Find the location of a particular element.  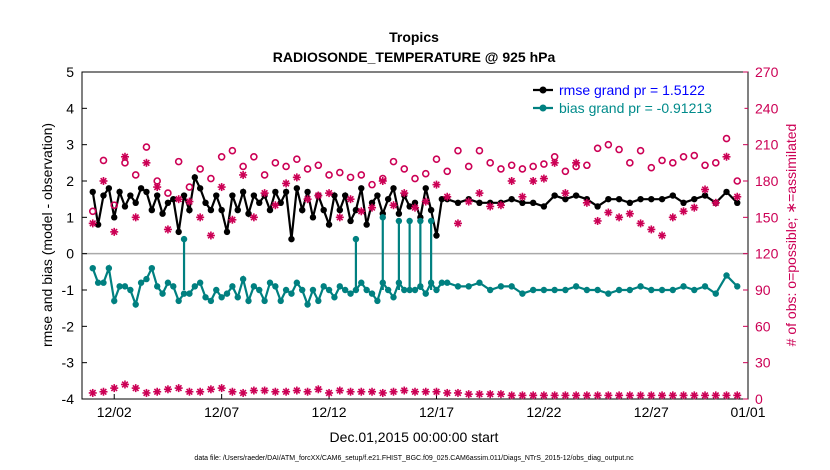

legend-marker-bias is located at coordinates (543, 108).